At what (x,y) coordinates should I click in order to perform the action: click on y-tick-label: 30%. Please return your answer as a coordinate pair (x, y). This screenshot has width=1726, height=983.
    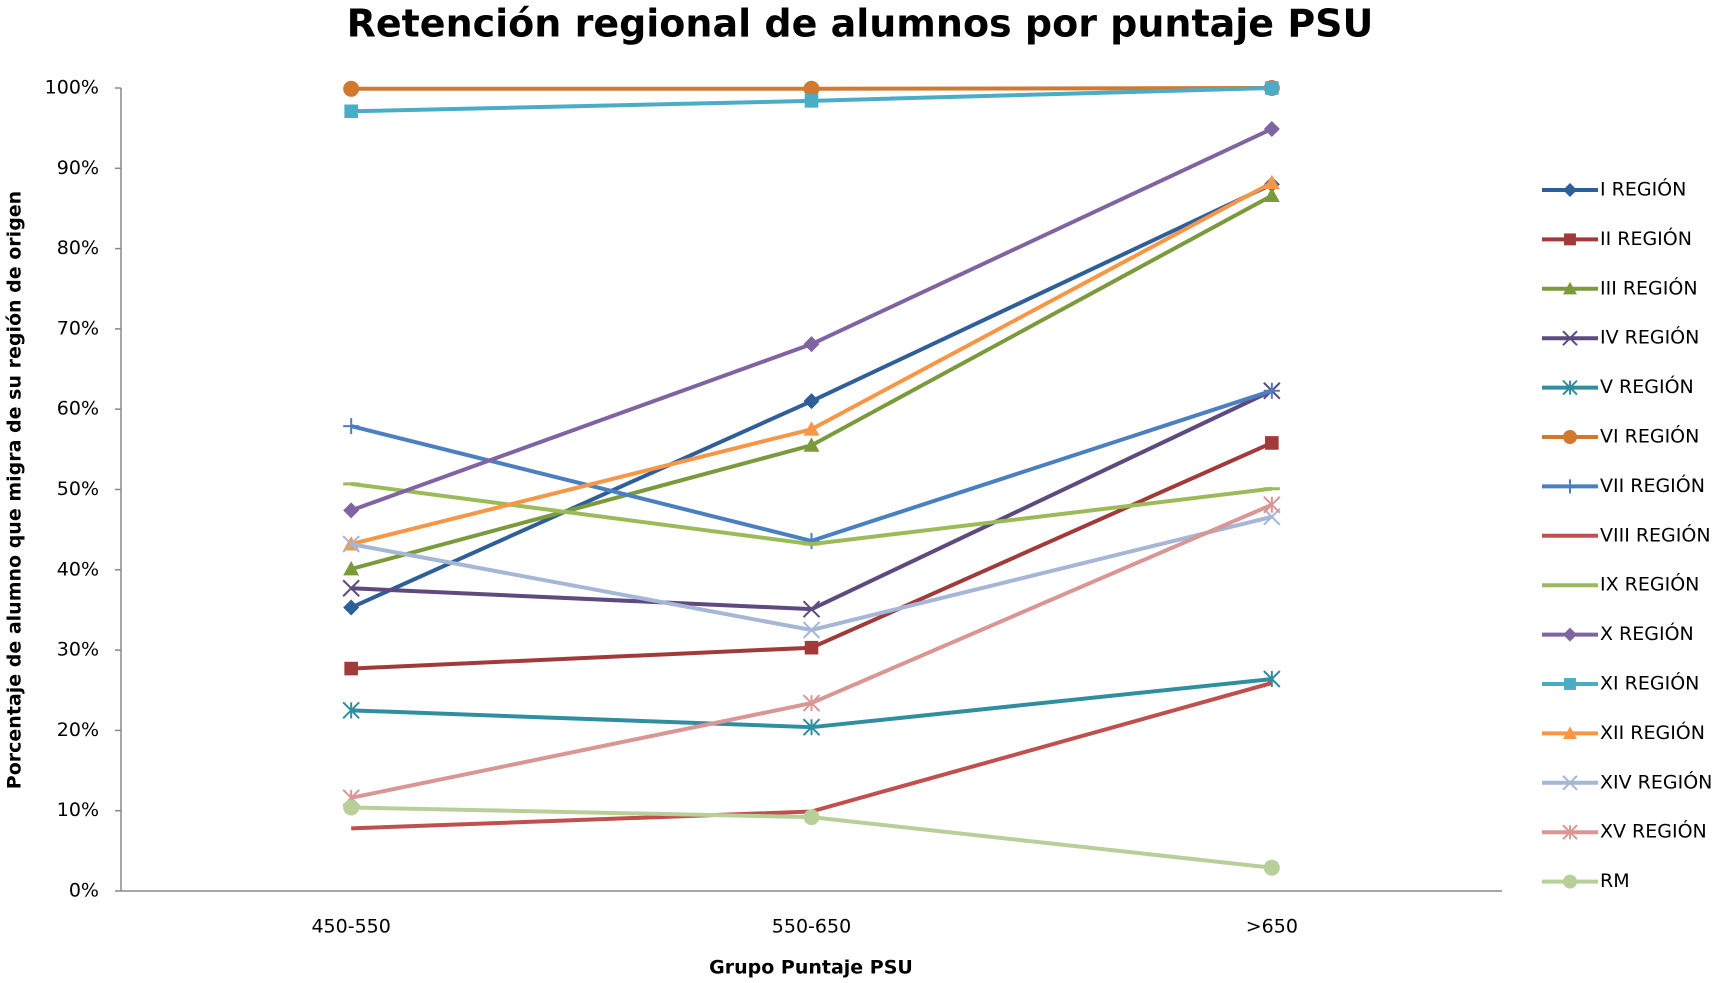
    Looking at the image, I should click on (78, 650).